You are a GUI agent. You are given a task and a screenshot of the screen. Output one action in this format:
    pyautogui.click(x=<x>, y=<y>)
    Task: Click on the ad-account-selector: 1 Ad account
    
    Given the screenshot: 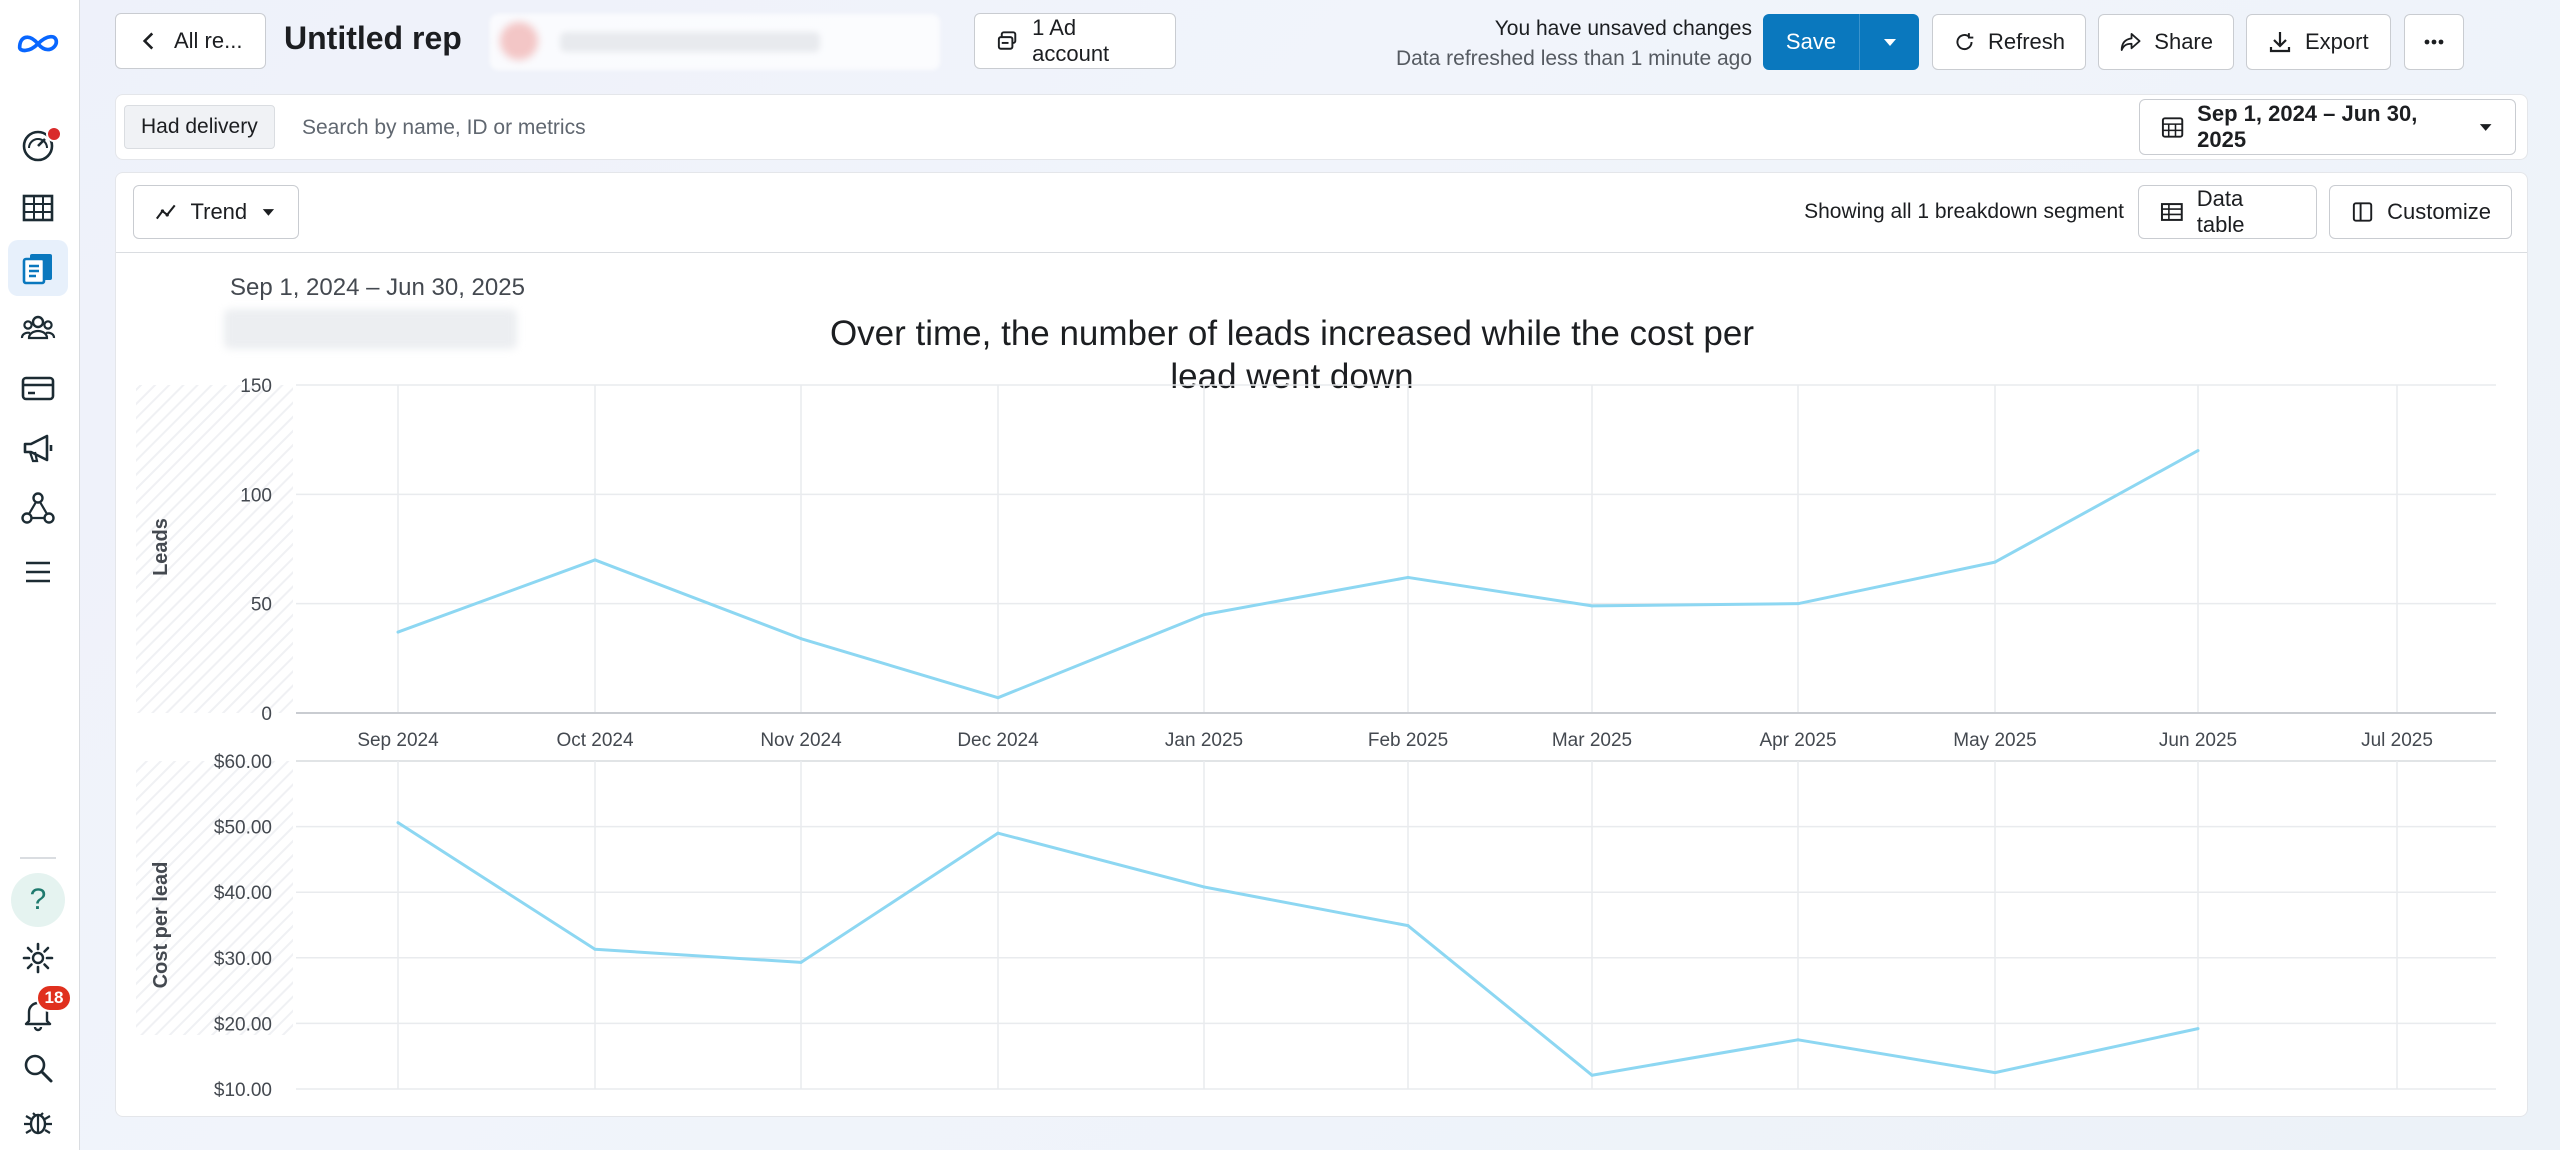 What is the action you would take?
    pyautogui.click(x=1075, y=41)
    